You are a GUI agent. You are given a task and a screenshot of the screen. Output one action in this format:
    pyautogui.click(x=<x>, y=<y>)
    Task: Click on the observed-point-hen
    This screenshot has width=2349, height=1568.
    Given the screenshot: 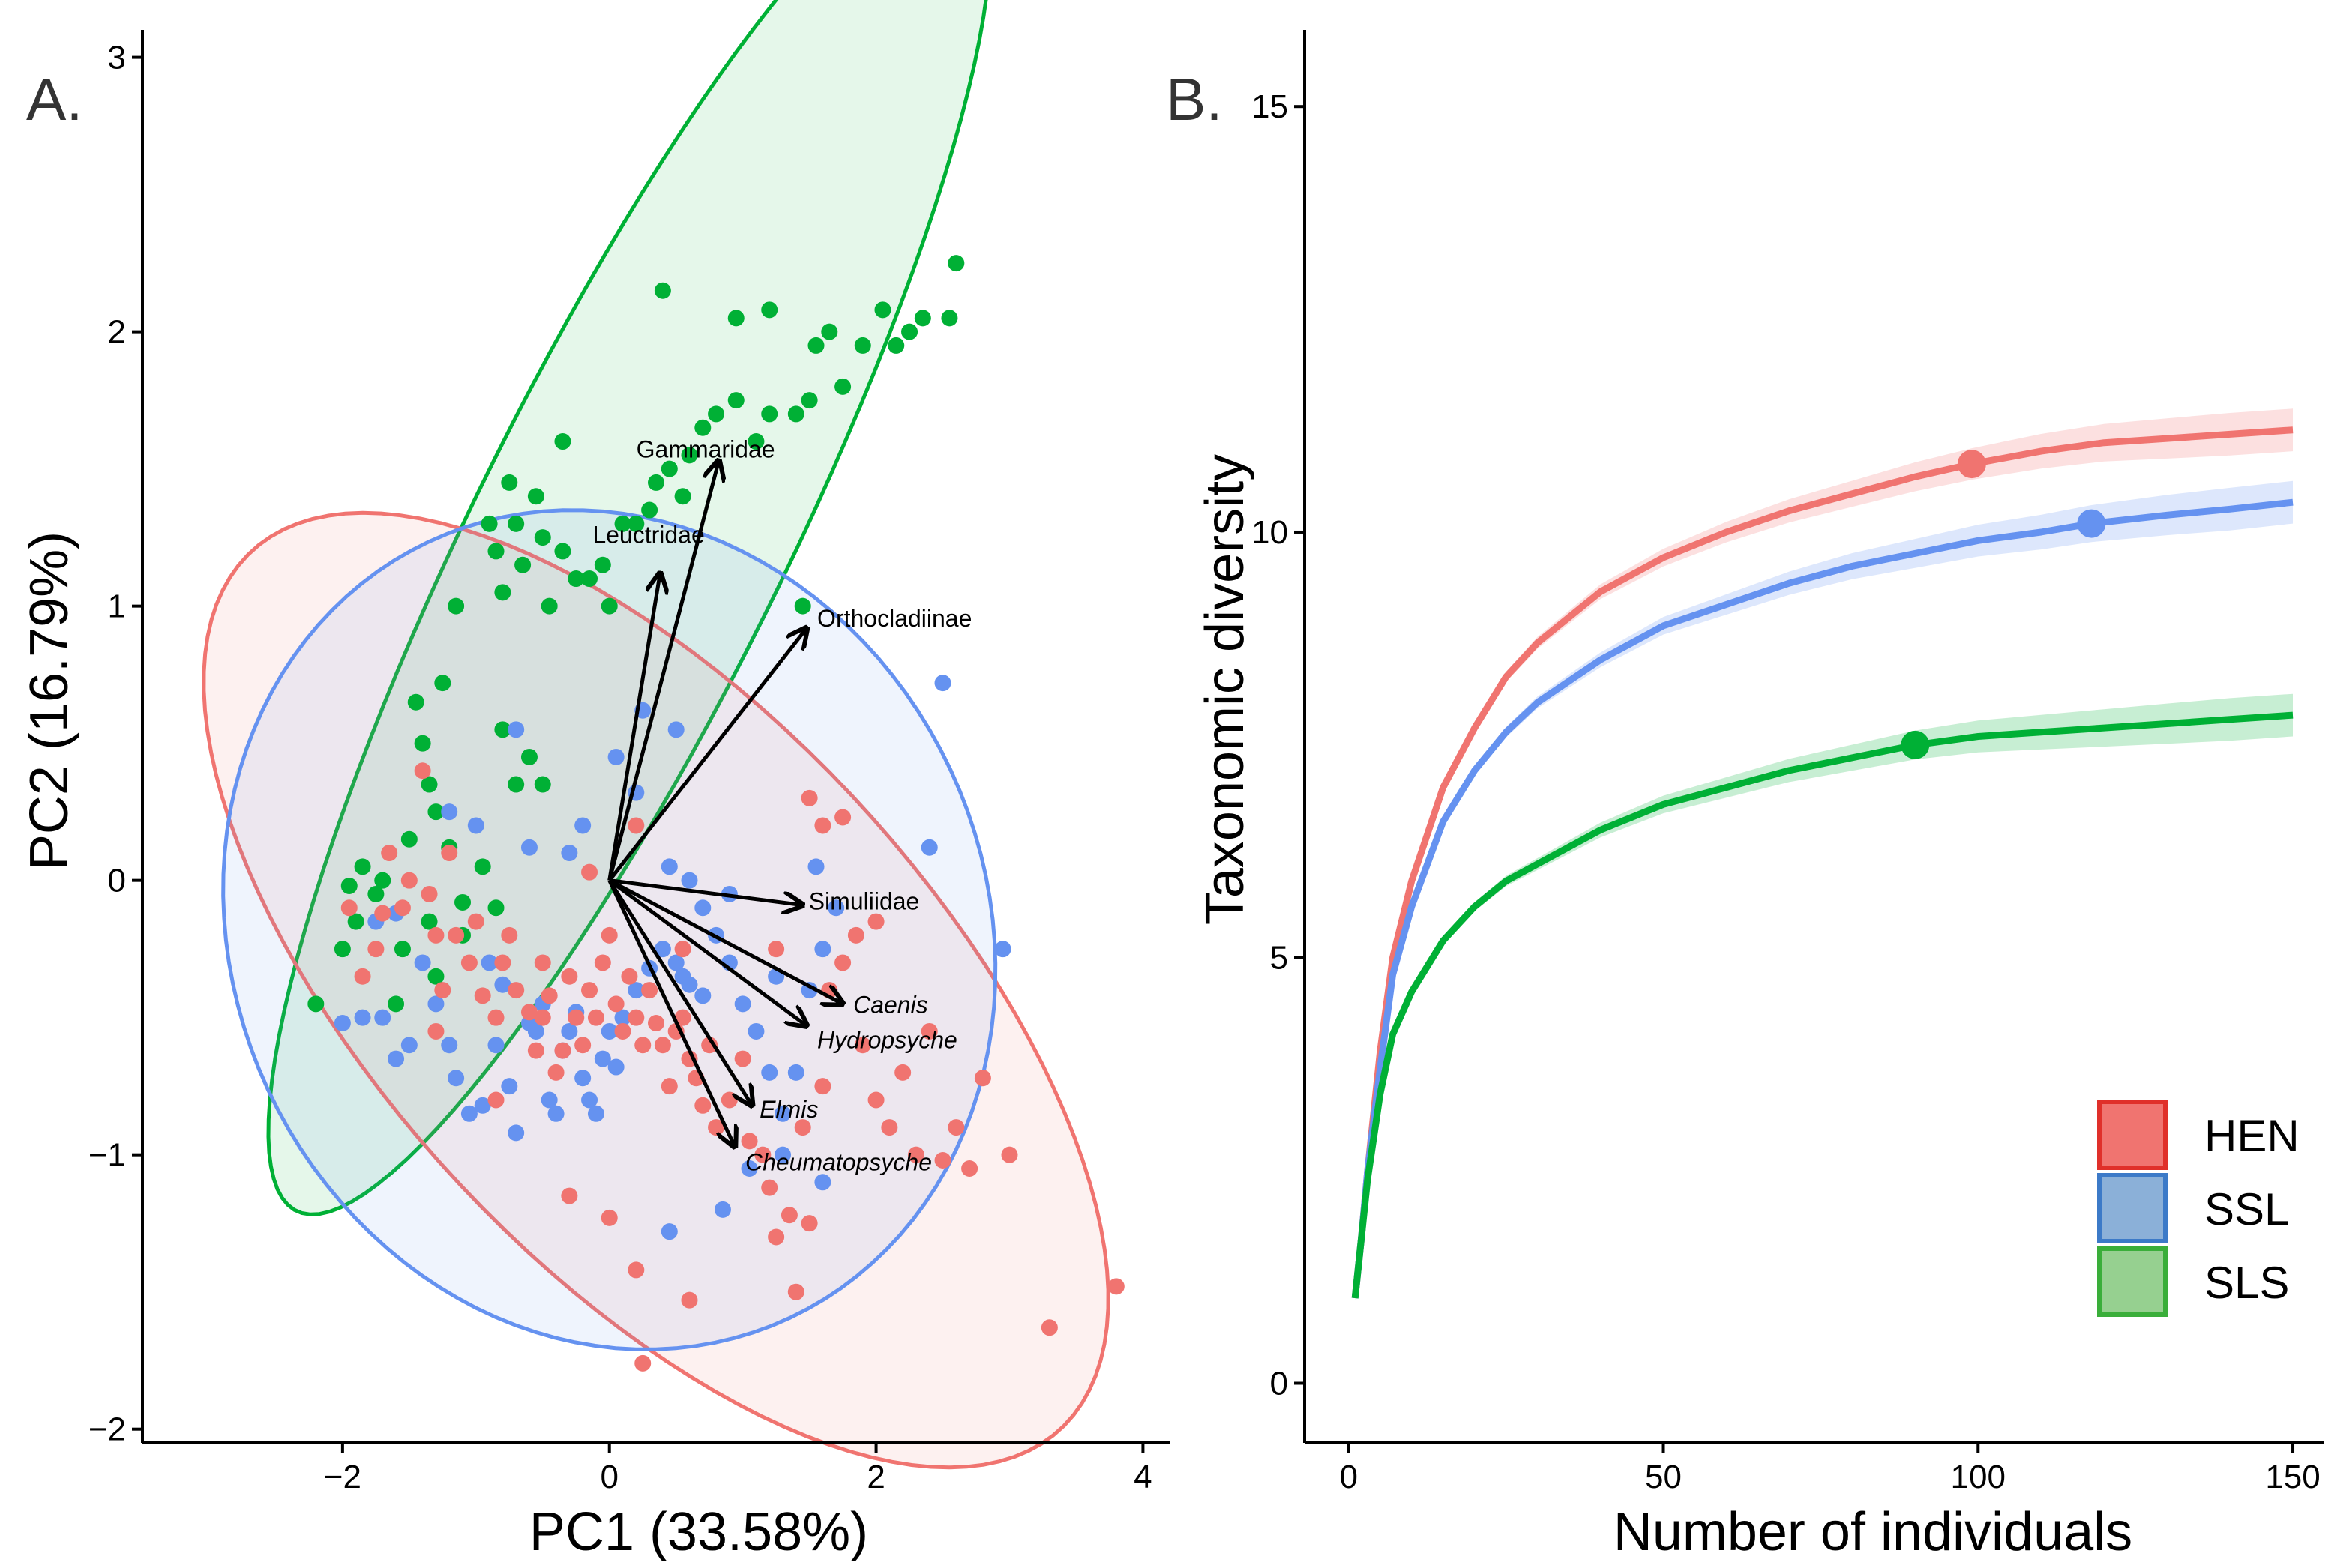 What is the action you would take?
    pyautogui.click(x=1971, y=464)
    